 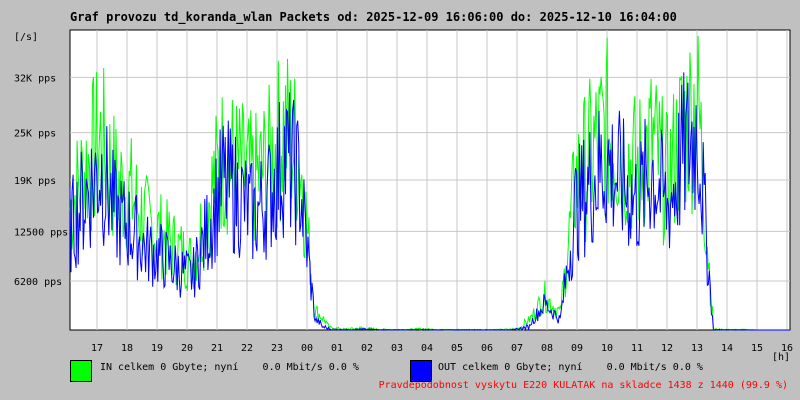 I want to click on x-tick-label: 08, so click(x=547, y=348).